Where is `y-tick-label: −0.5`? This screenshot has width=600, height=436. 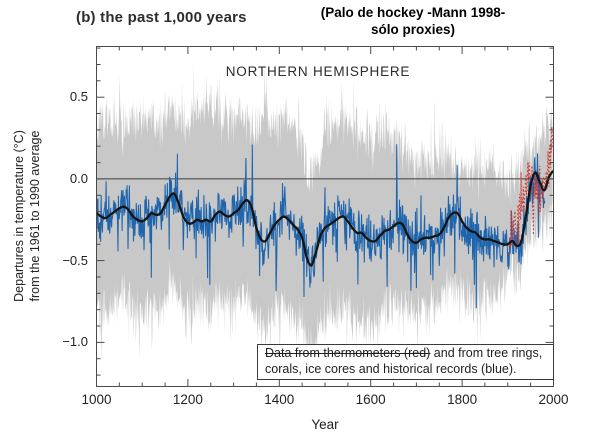
y-tick-label: −0.5 is located at coordinates (75, 260).